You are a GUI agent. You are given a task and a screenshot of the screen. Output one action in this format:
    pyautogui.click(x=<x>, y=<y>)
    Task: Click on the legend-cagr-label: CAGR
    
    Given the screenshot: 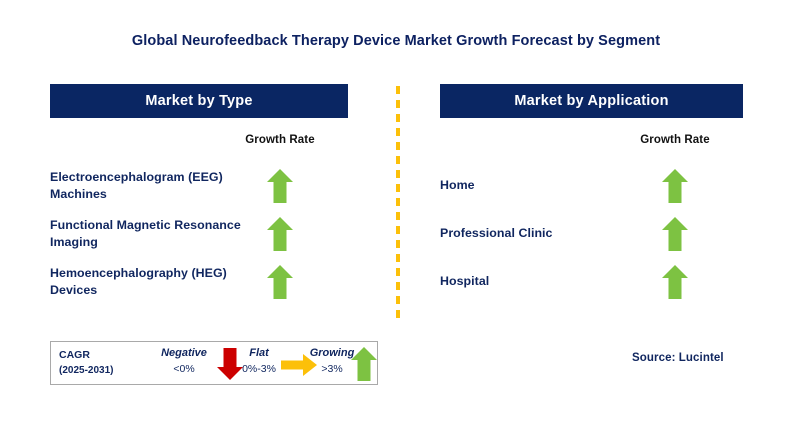 What is the action you would take?
    pyautogui.click(x=74, y=355)
    